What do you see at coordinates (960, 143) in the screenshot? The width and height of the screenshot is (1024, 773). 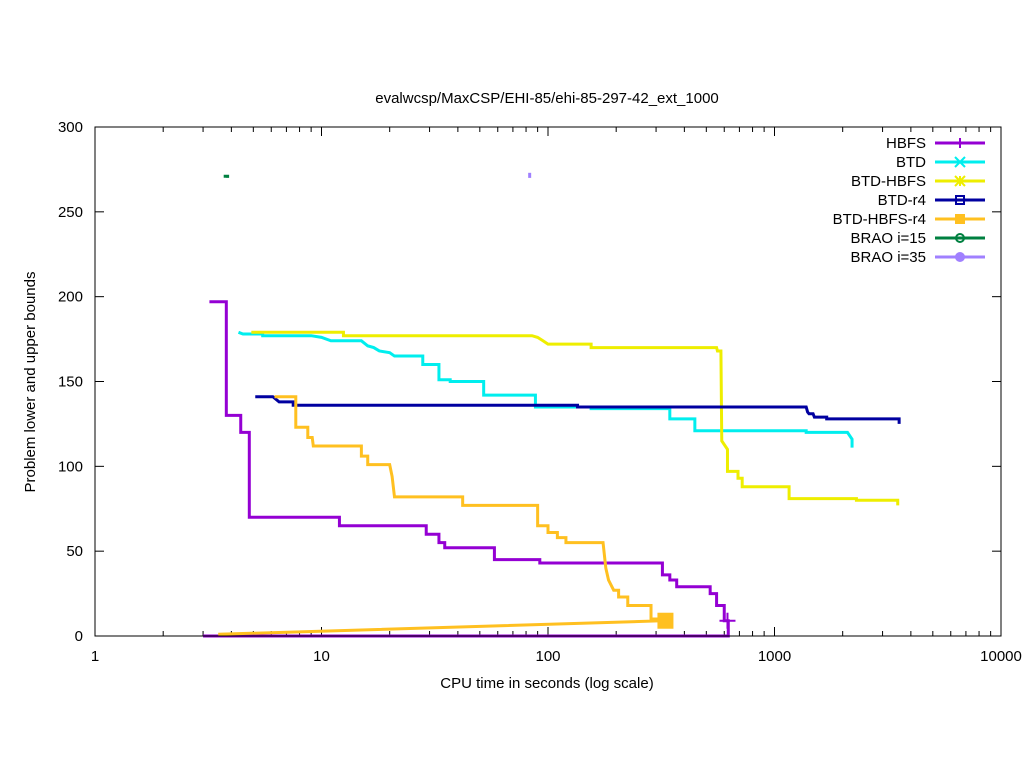 I see `legend-marker-hbfs` at bounding box center [960, 143].